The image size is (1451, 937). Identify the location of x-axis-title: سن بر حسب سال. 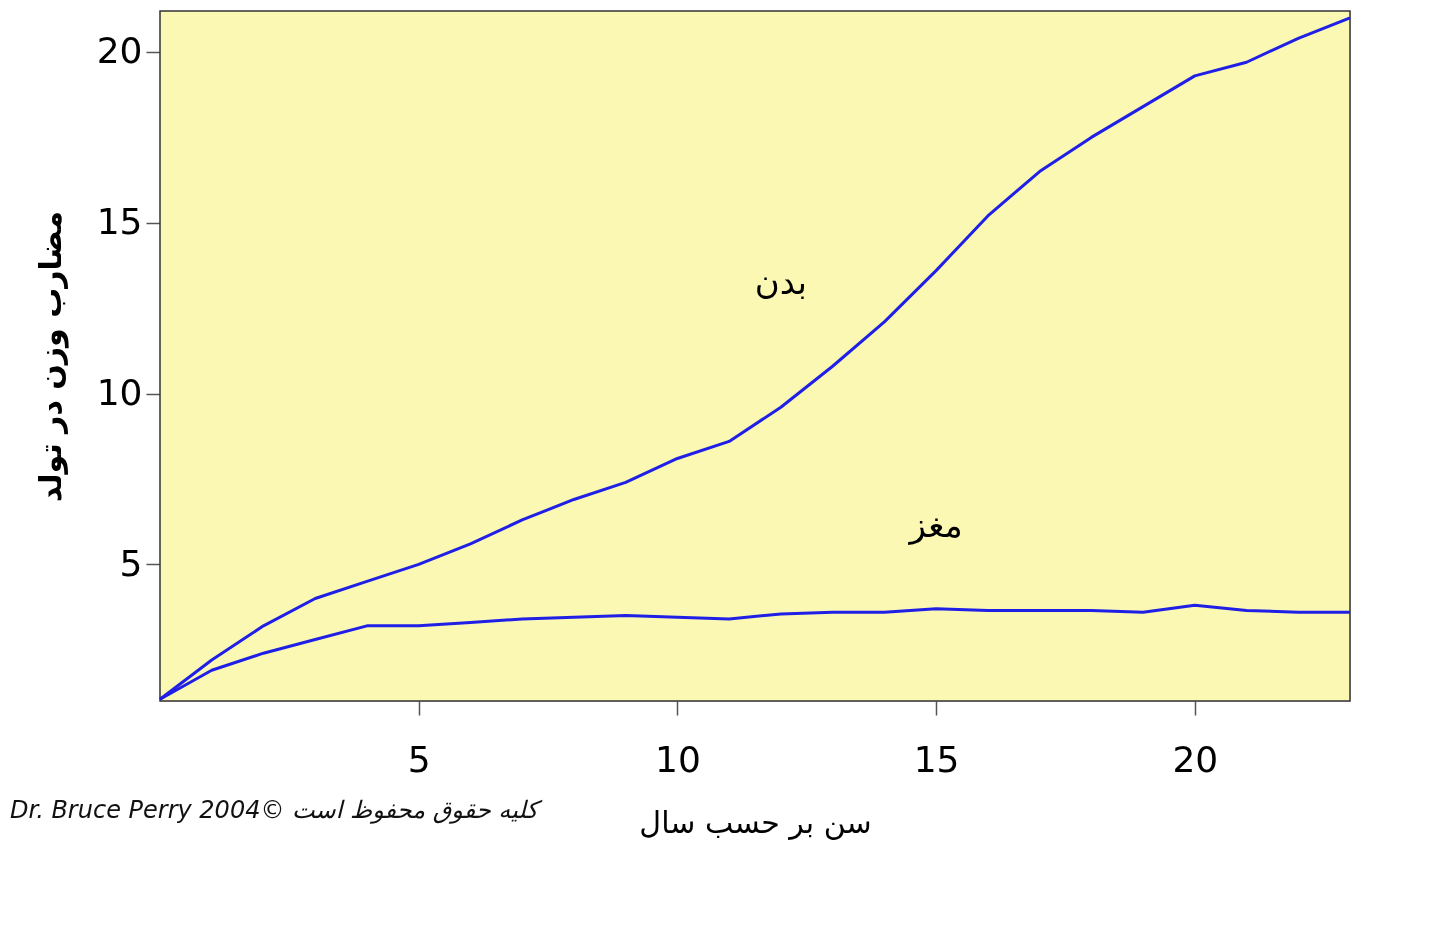
(755, 822).